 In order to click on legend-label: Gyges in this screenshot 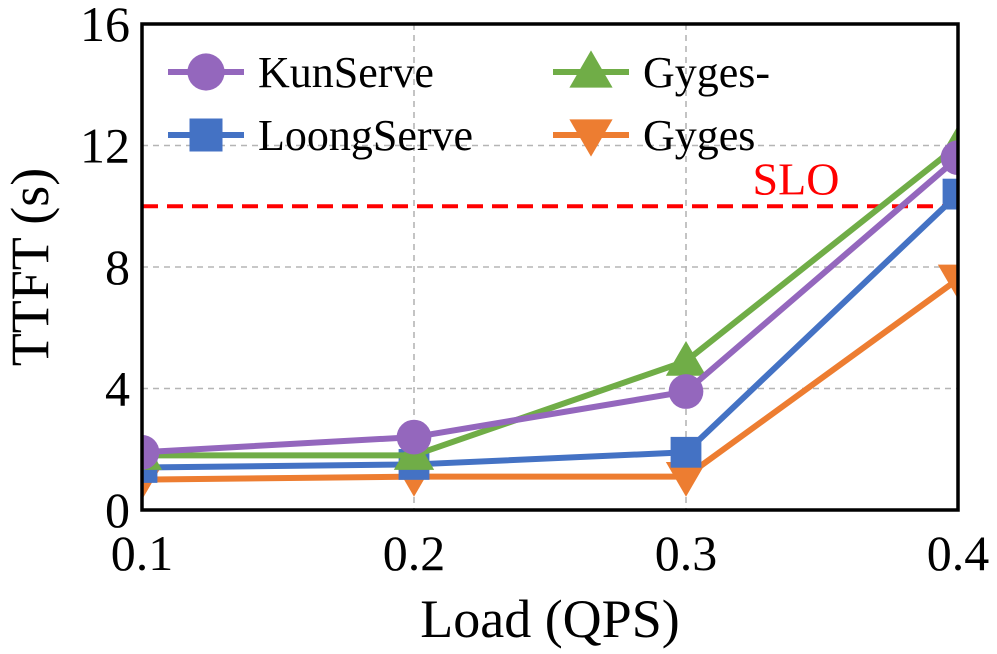, I will do `click(699, 135)`.